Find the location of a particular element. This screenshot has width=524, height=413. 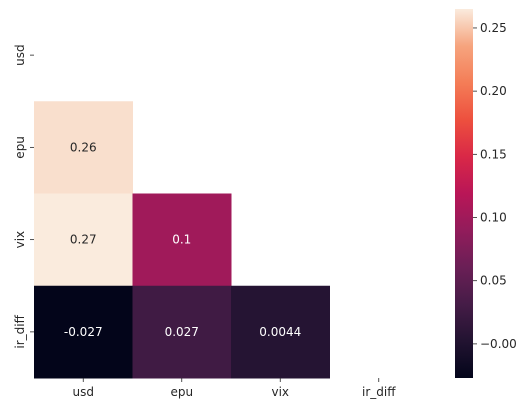

cell-value-label: 0.27 is located at coordinates (83, 240).